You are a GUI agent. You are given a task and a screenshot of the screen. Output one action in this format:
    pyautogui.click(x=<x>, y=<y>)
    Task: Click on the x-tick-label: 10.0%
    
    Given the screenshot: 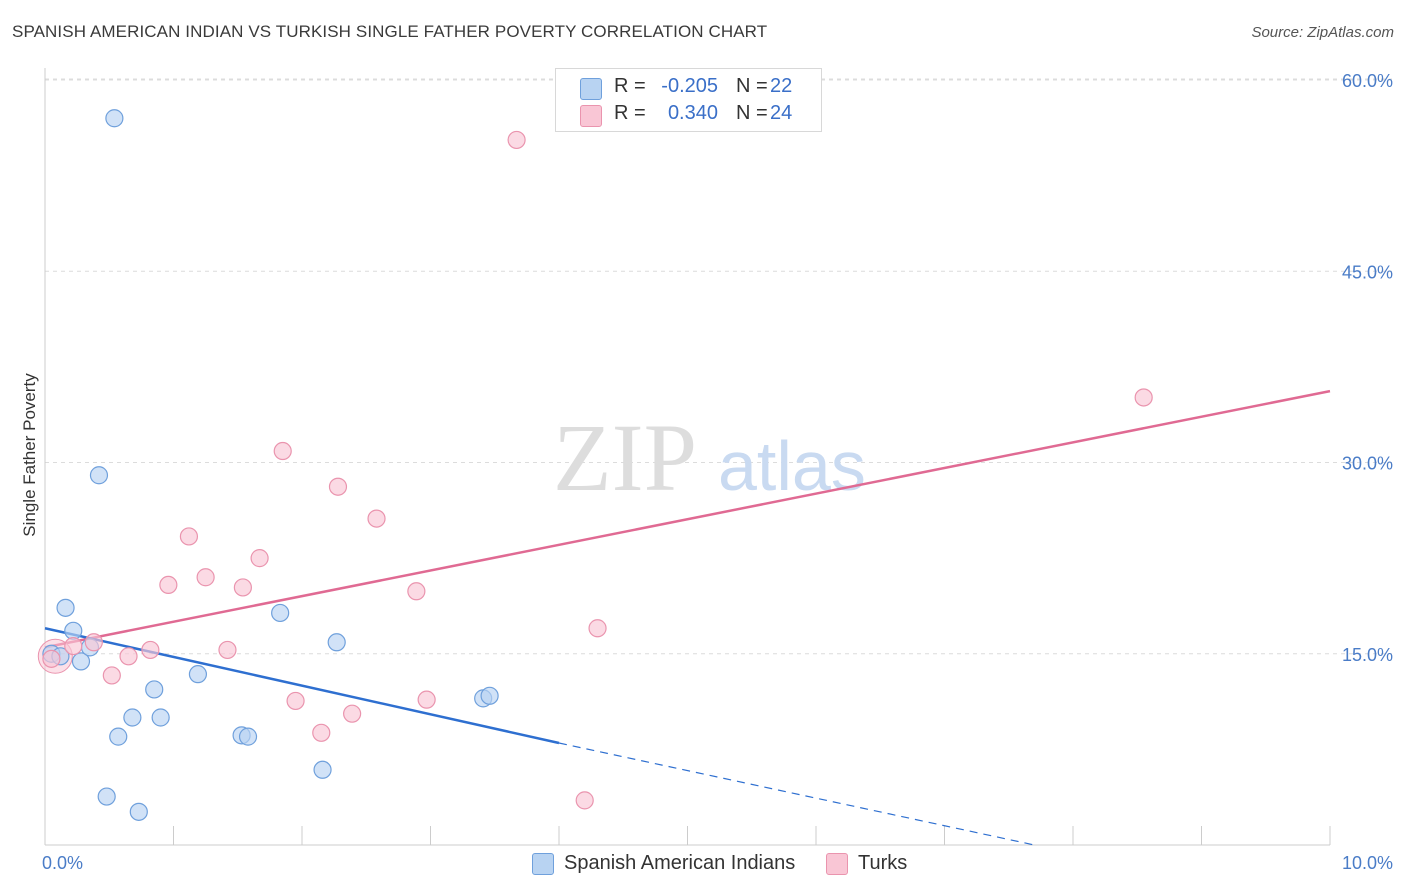 What is the action you would take?
    pyautogui.click(x=1367, y=863)
    